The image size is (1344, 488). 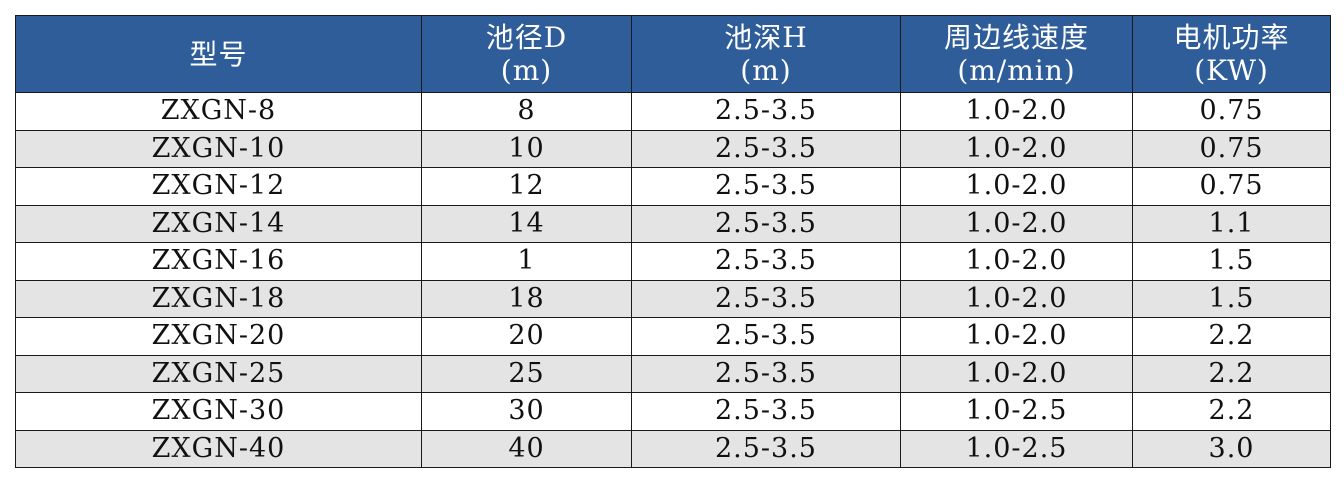 What do you see at coordinates (526, 223) in the screenshot?
I see `cell-diameter: 14` at bounding box center [526, 223].